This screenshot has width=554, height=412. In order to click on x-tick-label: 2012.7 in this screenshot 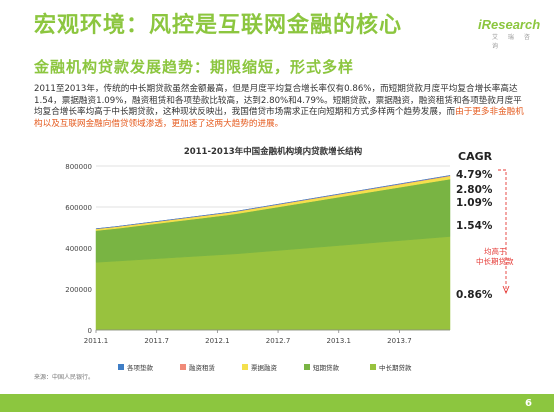, I will do `click(278, 341)`.